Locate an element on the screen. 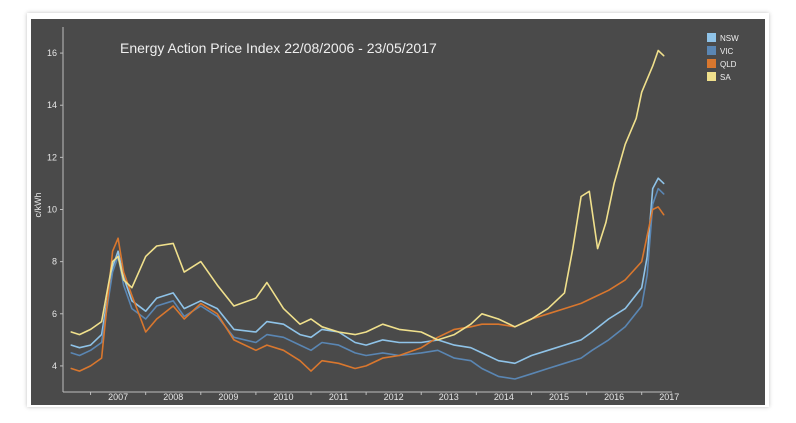 This screenshot has height=423, width=796. x-tick-label: 2012 is located at coordinates (394, 397).